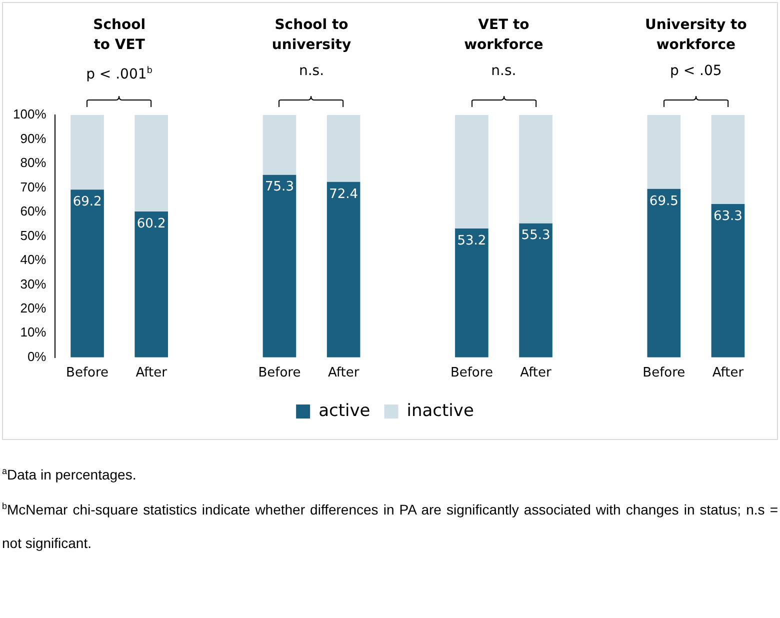 This screenshot has height=618, width=780. I want to click on text: VET to workforce, so click(503, 35).